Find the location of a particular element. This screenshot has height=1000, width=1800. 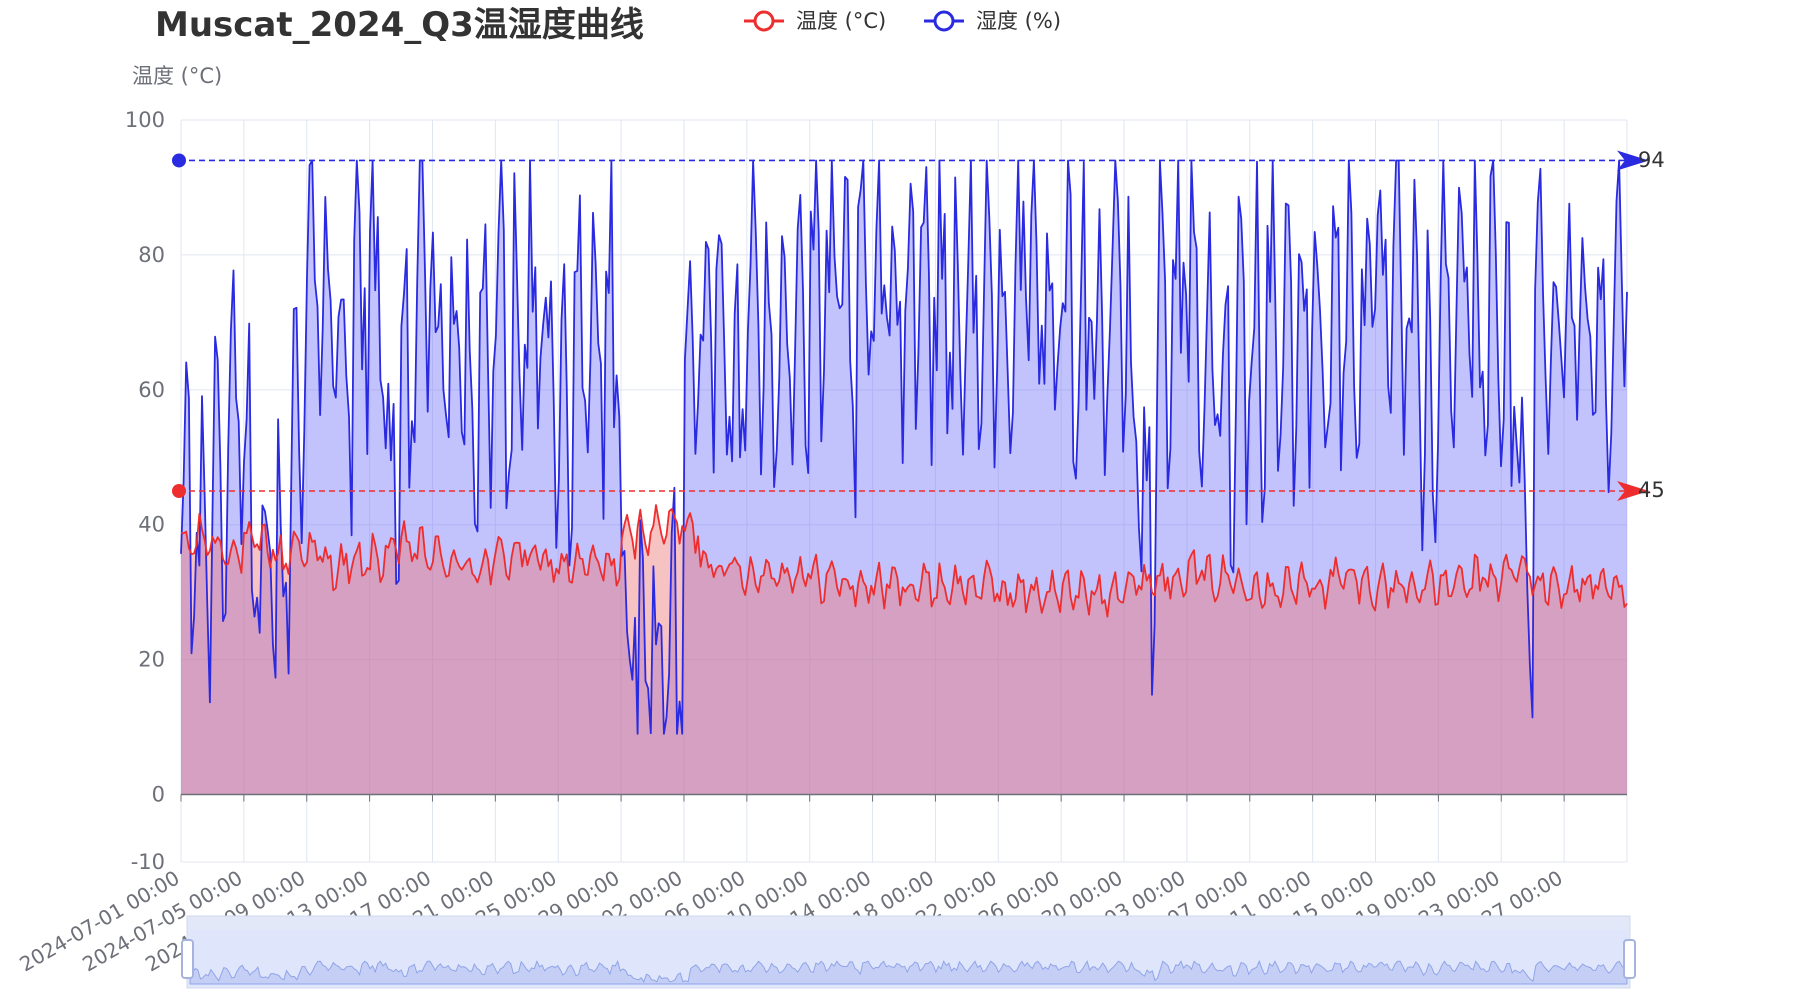

y-tick-label: 100 is located at coordinates (145, 120).